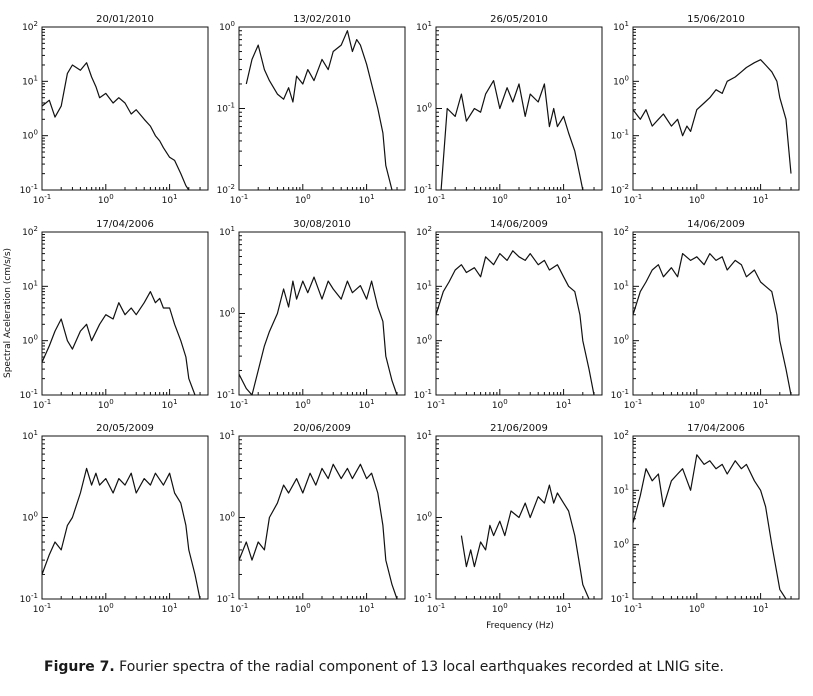  What do you see at coordinates (322, 19) in the screenshot?
I see `panel-title: 13/02/2010` at bounding box center [322, 19].